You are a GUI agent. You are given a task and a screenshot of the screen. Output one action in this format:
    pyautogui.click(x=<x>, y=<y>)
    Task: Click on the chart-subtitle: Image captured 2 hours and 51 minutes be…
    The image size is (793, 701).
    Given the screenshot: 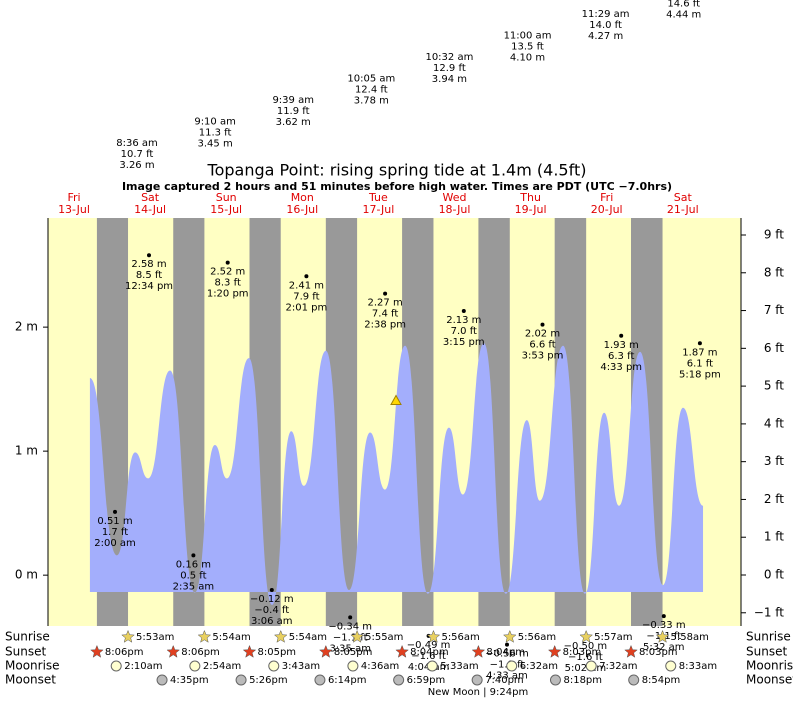 What is the action you would take?
    pyautogui.click(x=397, y=186)
    